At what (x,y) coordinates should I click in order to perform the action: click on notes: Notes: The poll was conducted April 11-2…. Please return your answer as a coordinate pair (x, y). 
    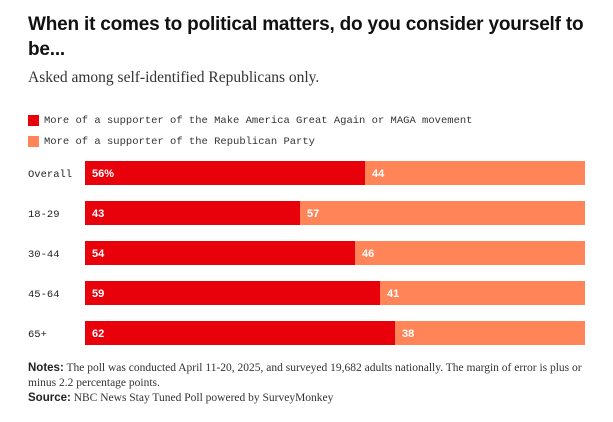
    Looking at the image, I should click on (308, 376).